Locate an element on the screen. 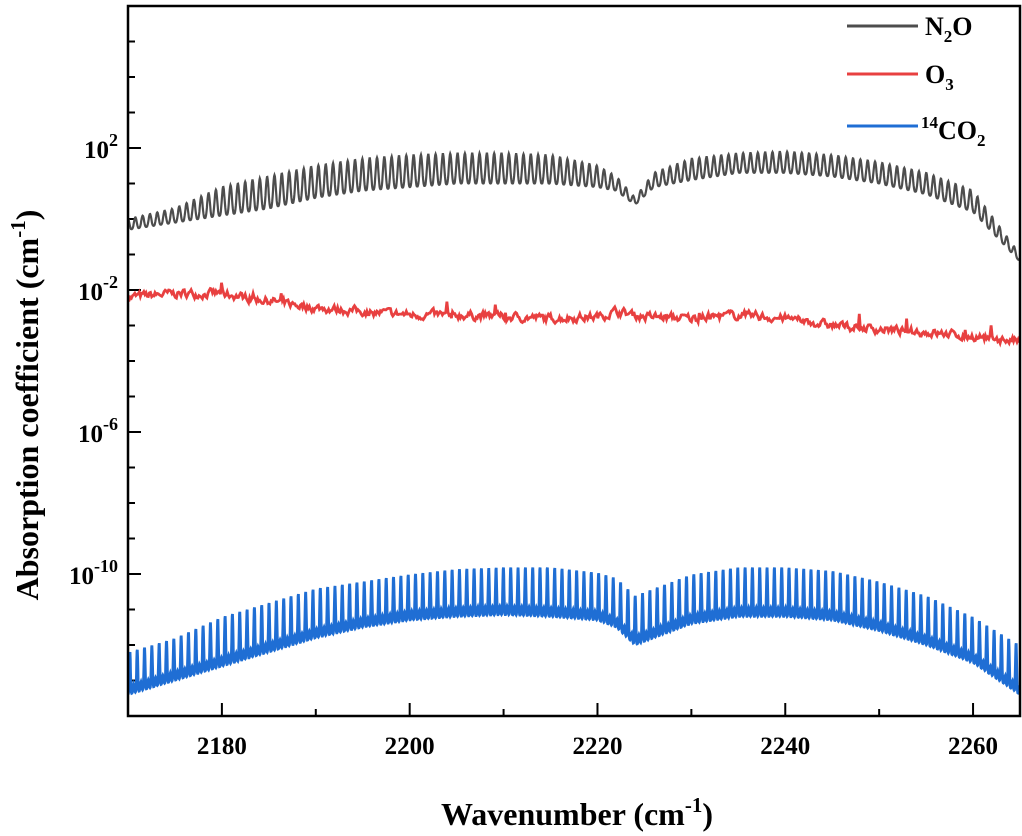 The image size is (1022, 836). x-tick-label: 2260 is located at coordinates (973, 746).